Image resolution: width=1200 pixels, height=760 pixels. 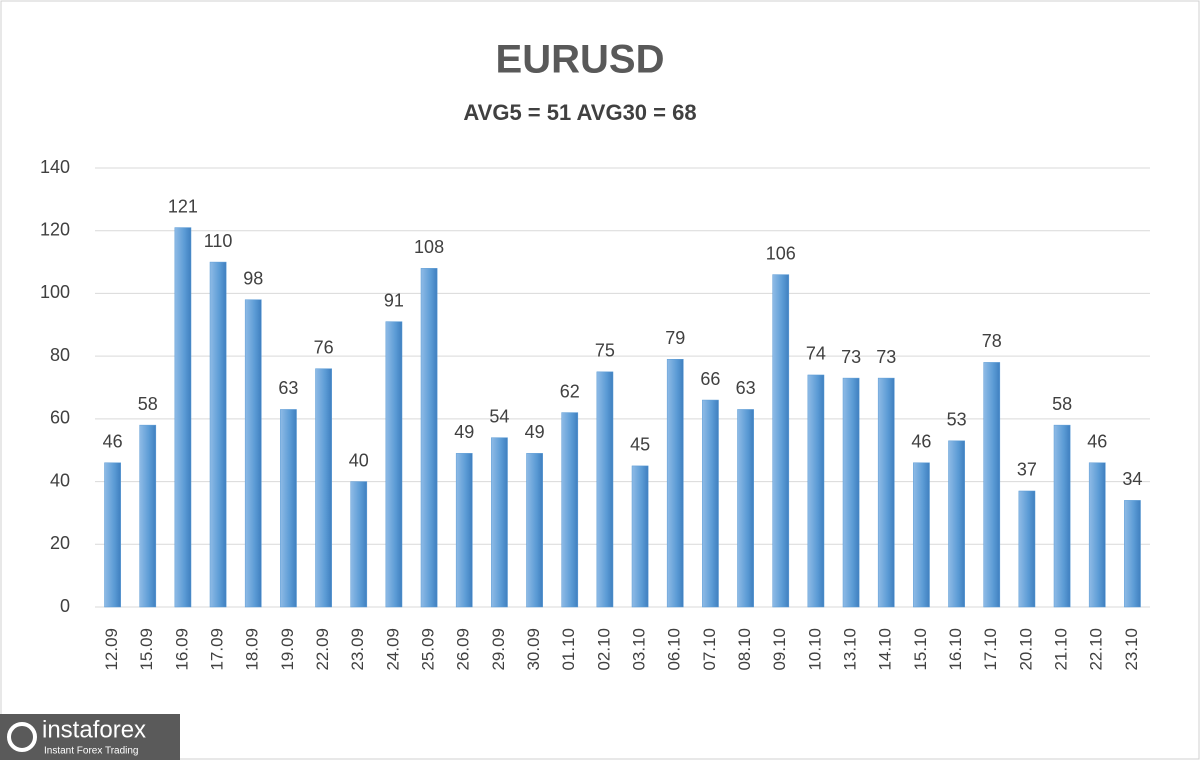 What do you see at coordinates (579, 112) in the screenshot?
I see `chart-subtitle: AVG5 = 51 AVG30 = 68` at bounding box center [579, 112].